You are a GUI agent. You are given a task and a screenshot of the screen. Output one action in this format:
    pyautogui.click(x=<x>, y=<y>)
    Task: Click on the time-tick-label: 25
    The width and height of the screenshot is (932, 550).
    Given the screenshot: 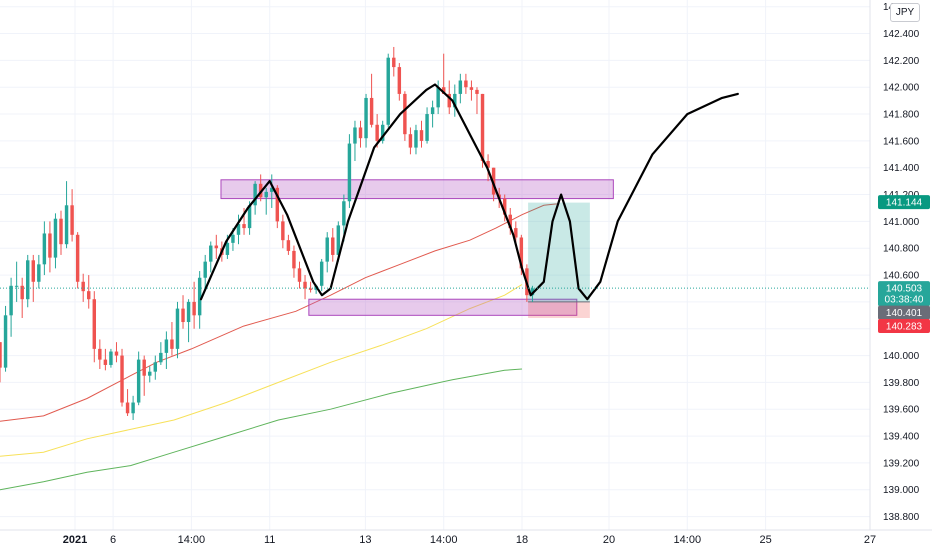 What is the action you would take?
    pyautogui.click(x=765, y=540)
    